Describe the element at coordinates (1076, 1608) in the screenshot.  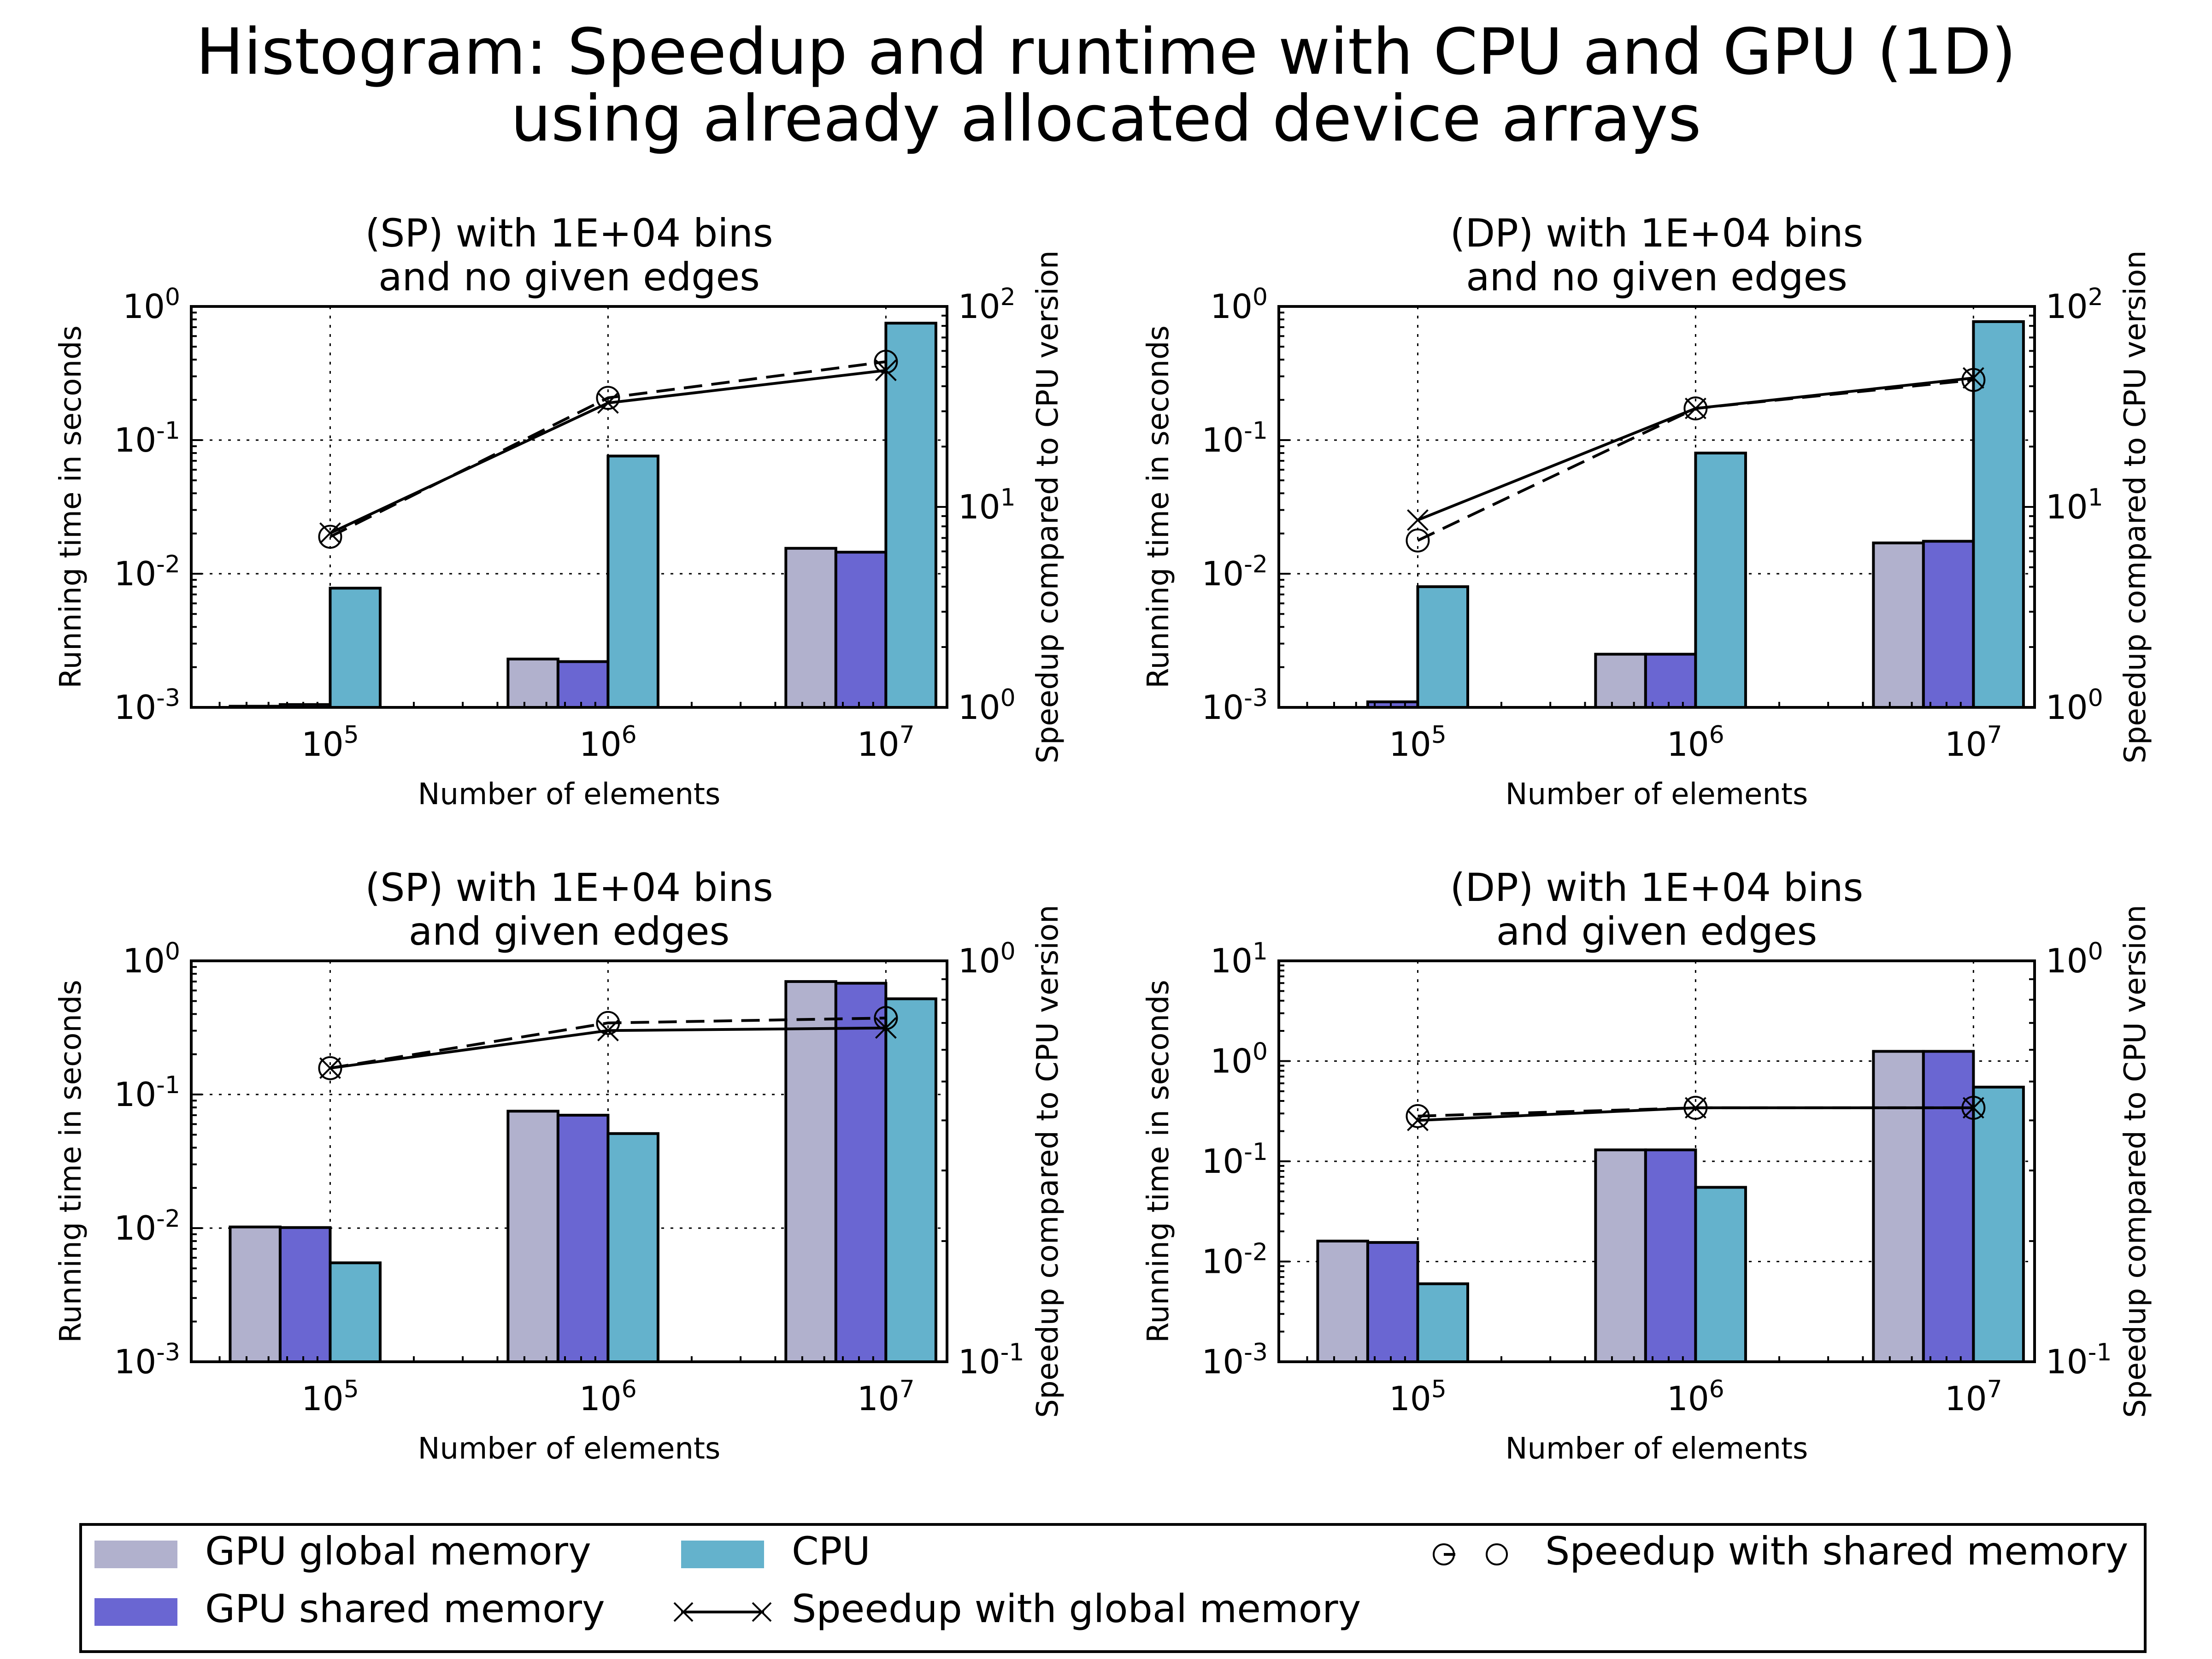
I see `legend-label-speedup-global: Speedup with global memory` at that location.